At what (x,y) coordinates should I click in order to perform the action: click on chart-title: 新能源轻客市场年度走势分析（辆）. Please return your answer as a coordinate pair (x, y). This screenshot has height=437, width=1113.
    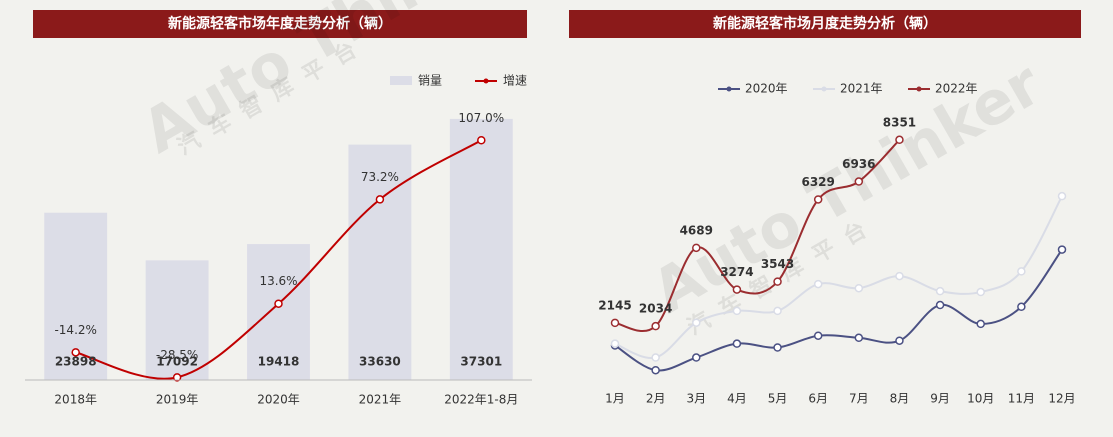
    Looking at the image, I should click on (280, 23).